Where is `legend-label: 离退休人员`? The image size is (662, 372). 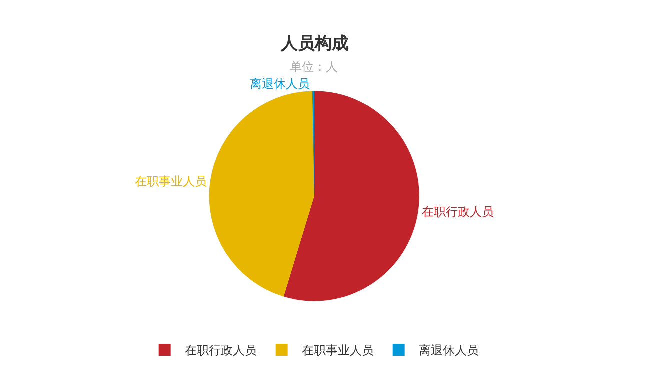
legend-label: 离退休人员 is located at coordinates (448, 351).